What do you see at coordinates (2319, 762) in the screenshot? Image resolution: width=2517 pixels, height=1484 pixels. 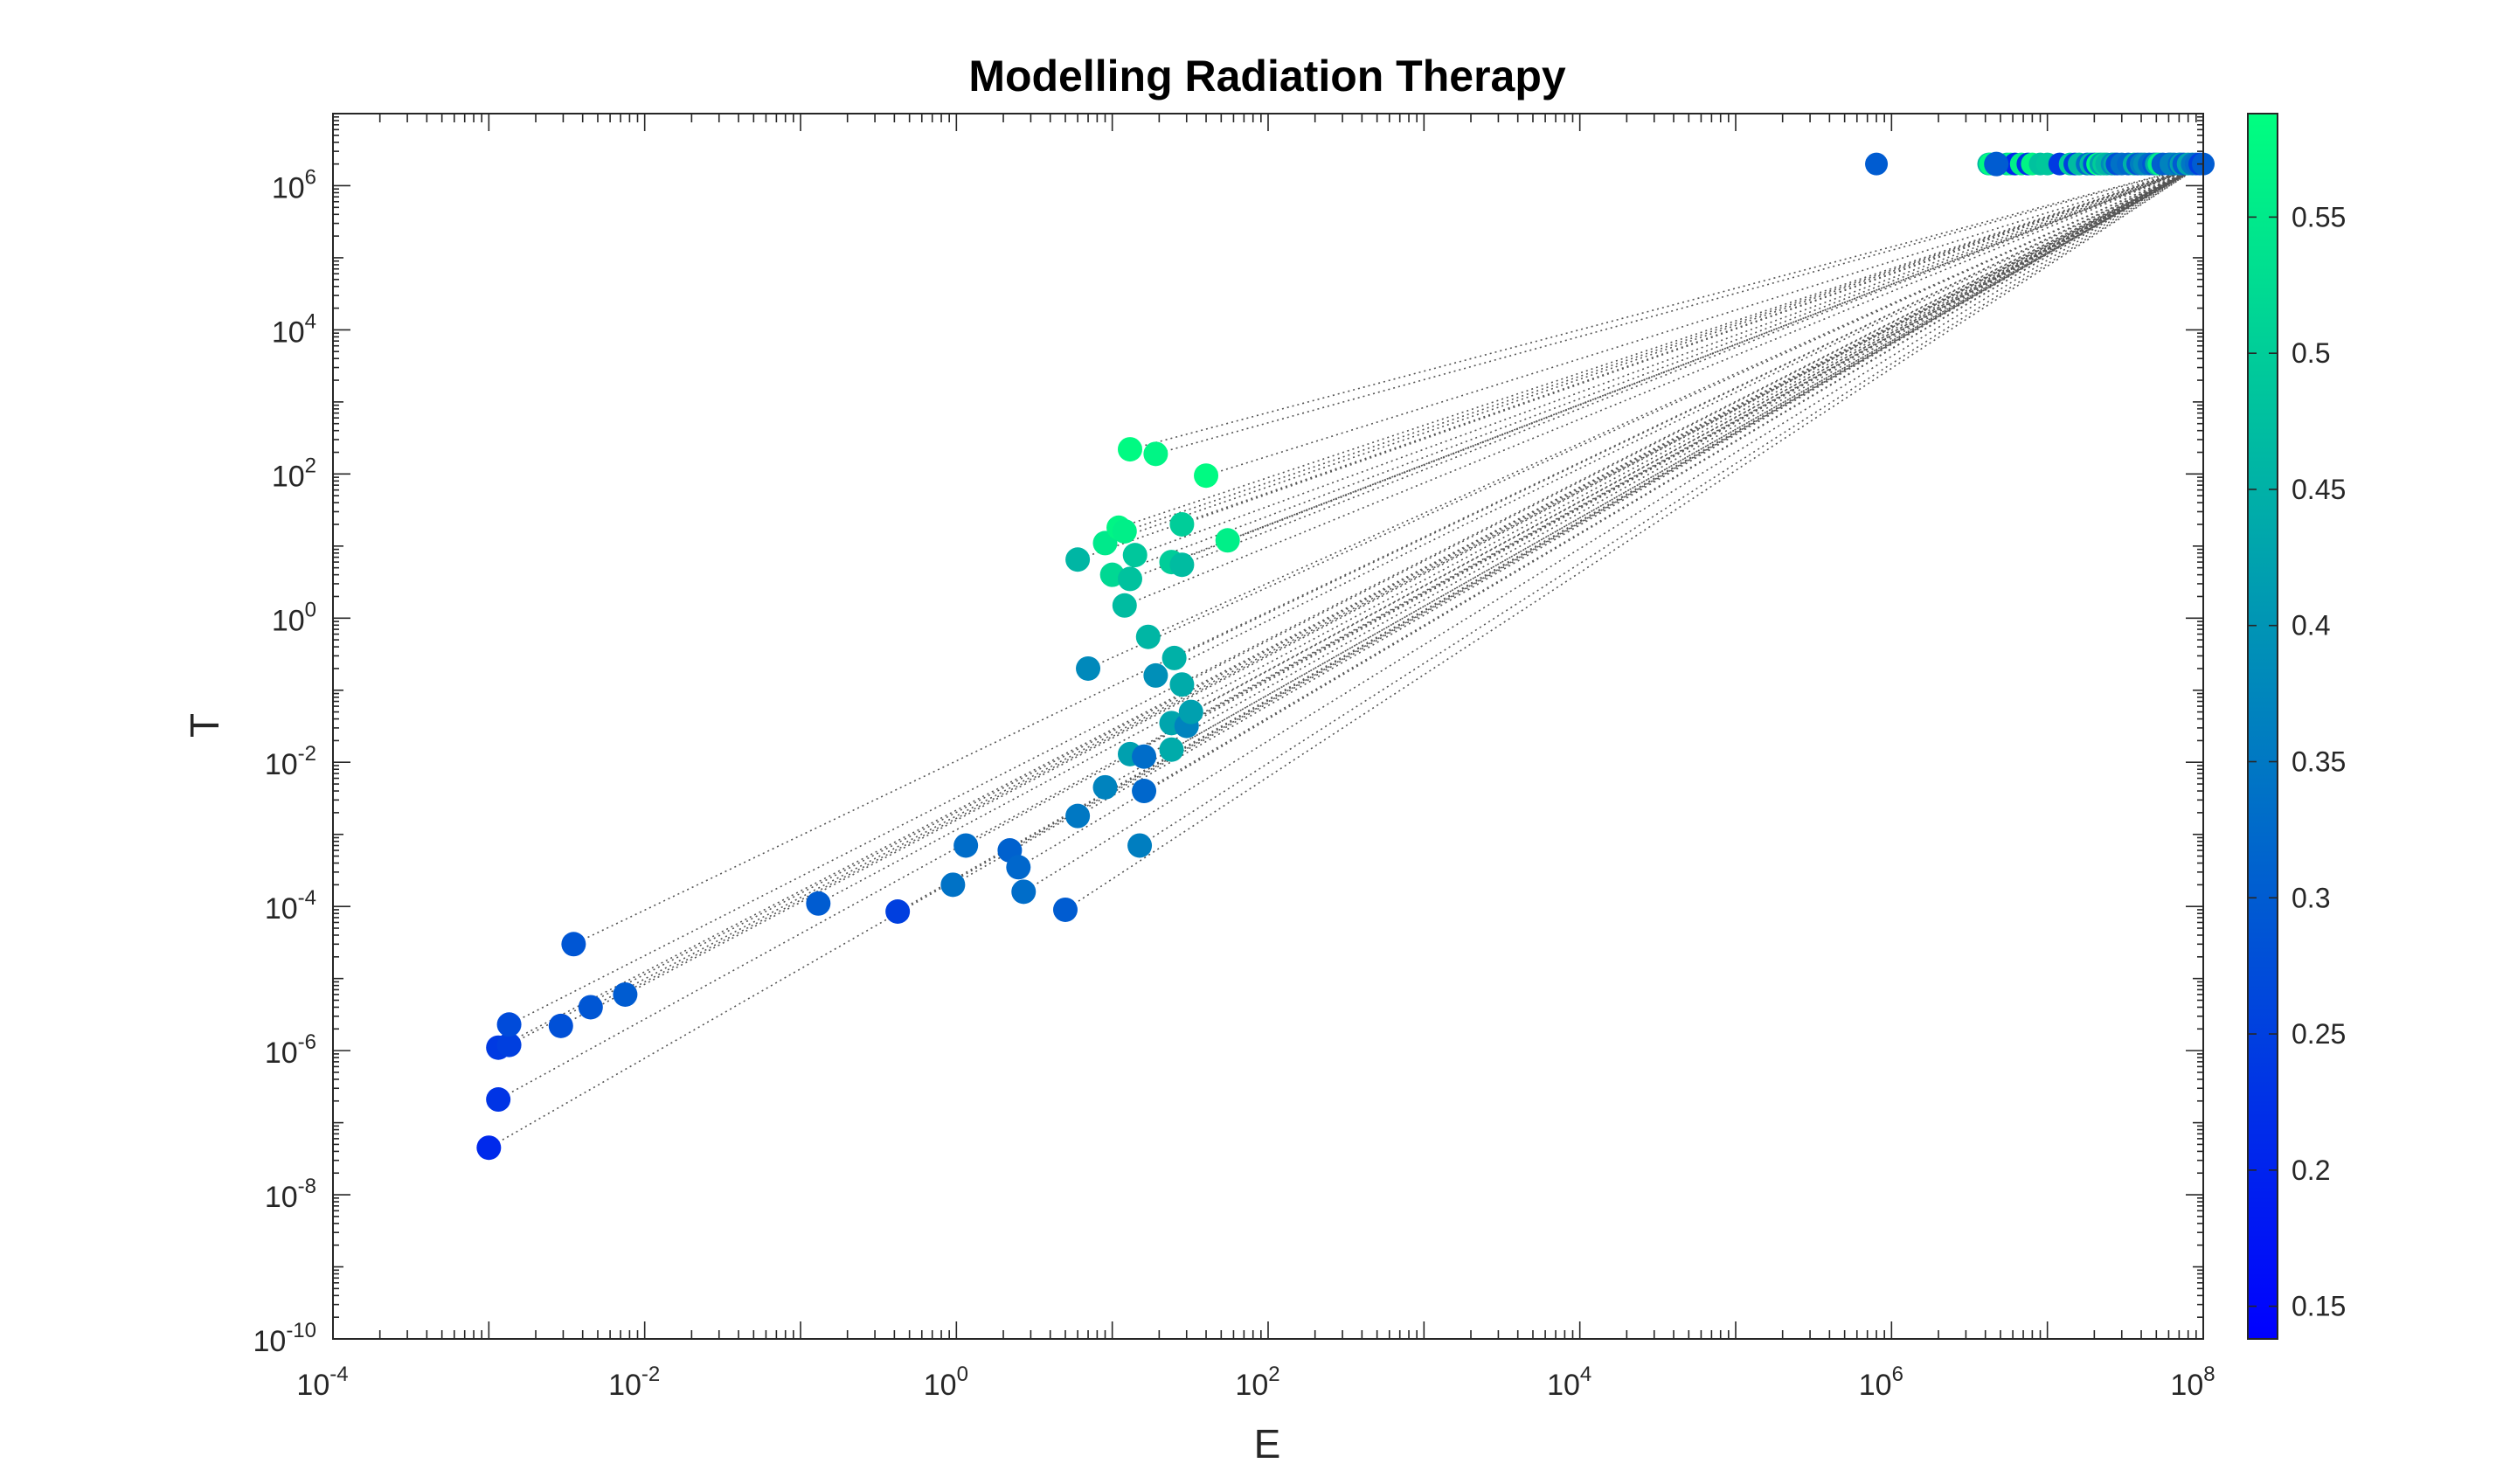 I see `colorbar-tick-label: 0.35` at bounding box center [2319, 762].